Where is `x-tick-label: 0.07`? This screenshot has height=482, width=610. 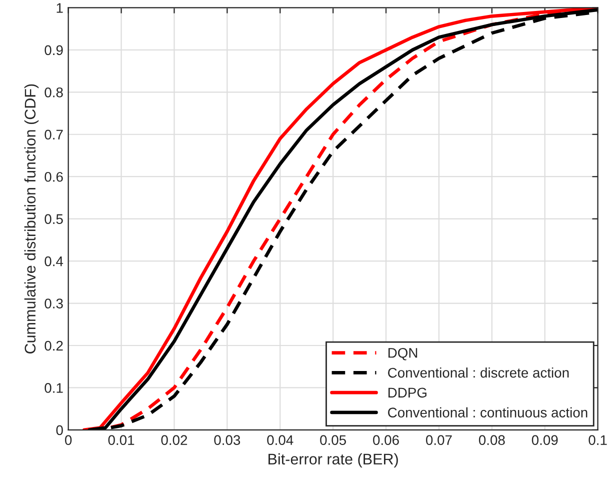 x-tick-label: 0.07 is located at coordinates (439, 440).